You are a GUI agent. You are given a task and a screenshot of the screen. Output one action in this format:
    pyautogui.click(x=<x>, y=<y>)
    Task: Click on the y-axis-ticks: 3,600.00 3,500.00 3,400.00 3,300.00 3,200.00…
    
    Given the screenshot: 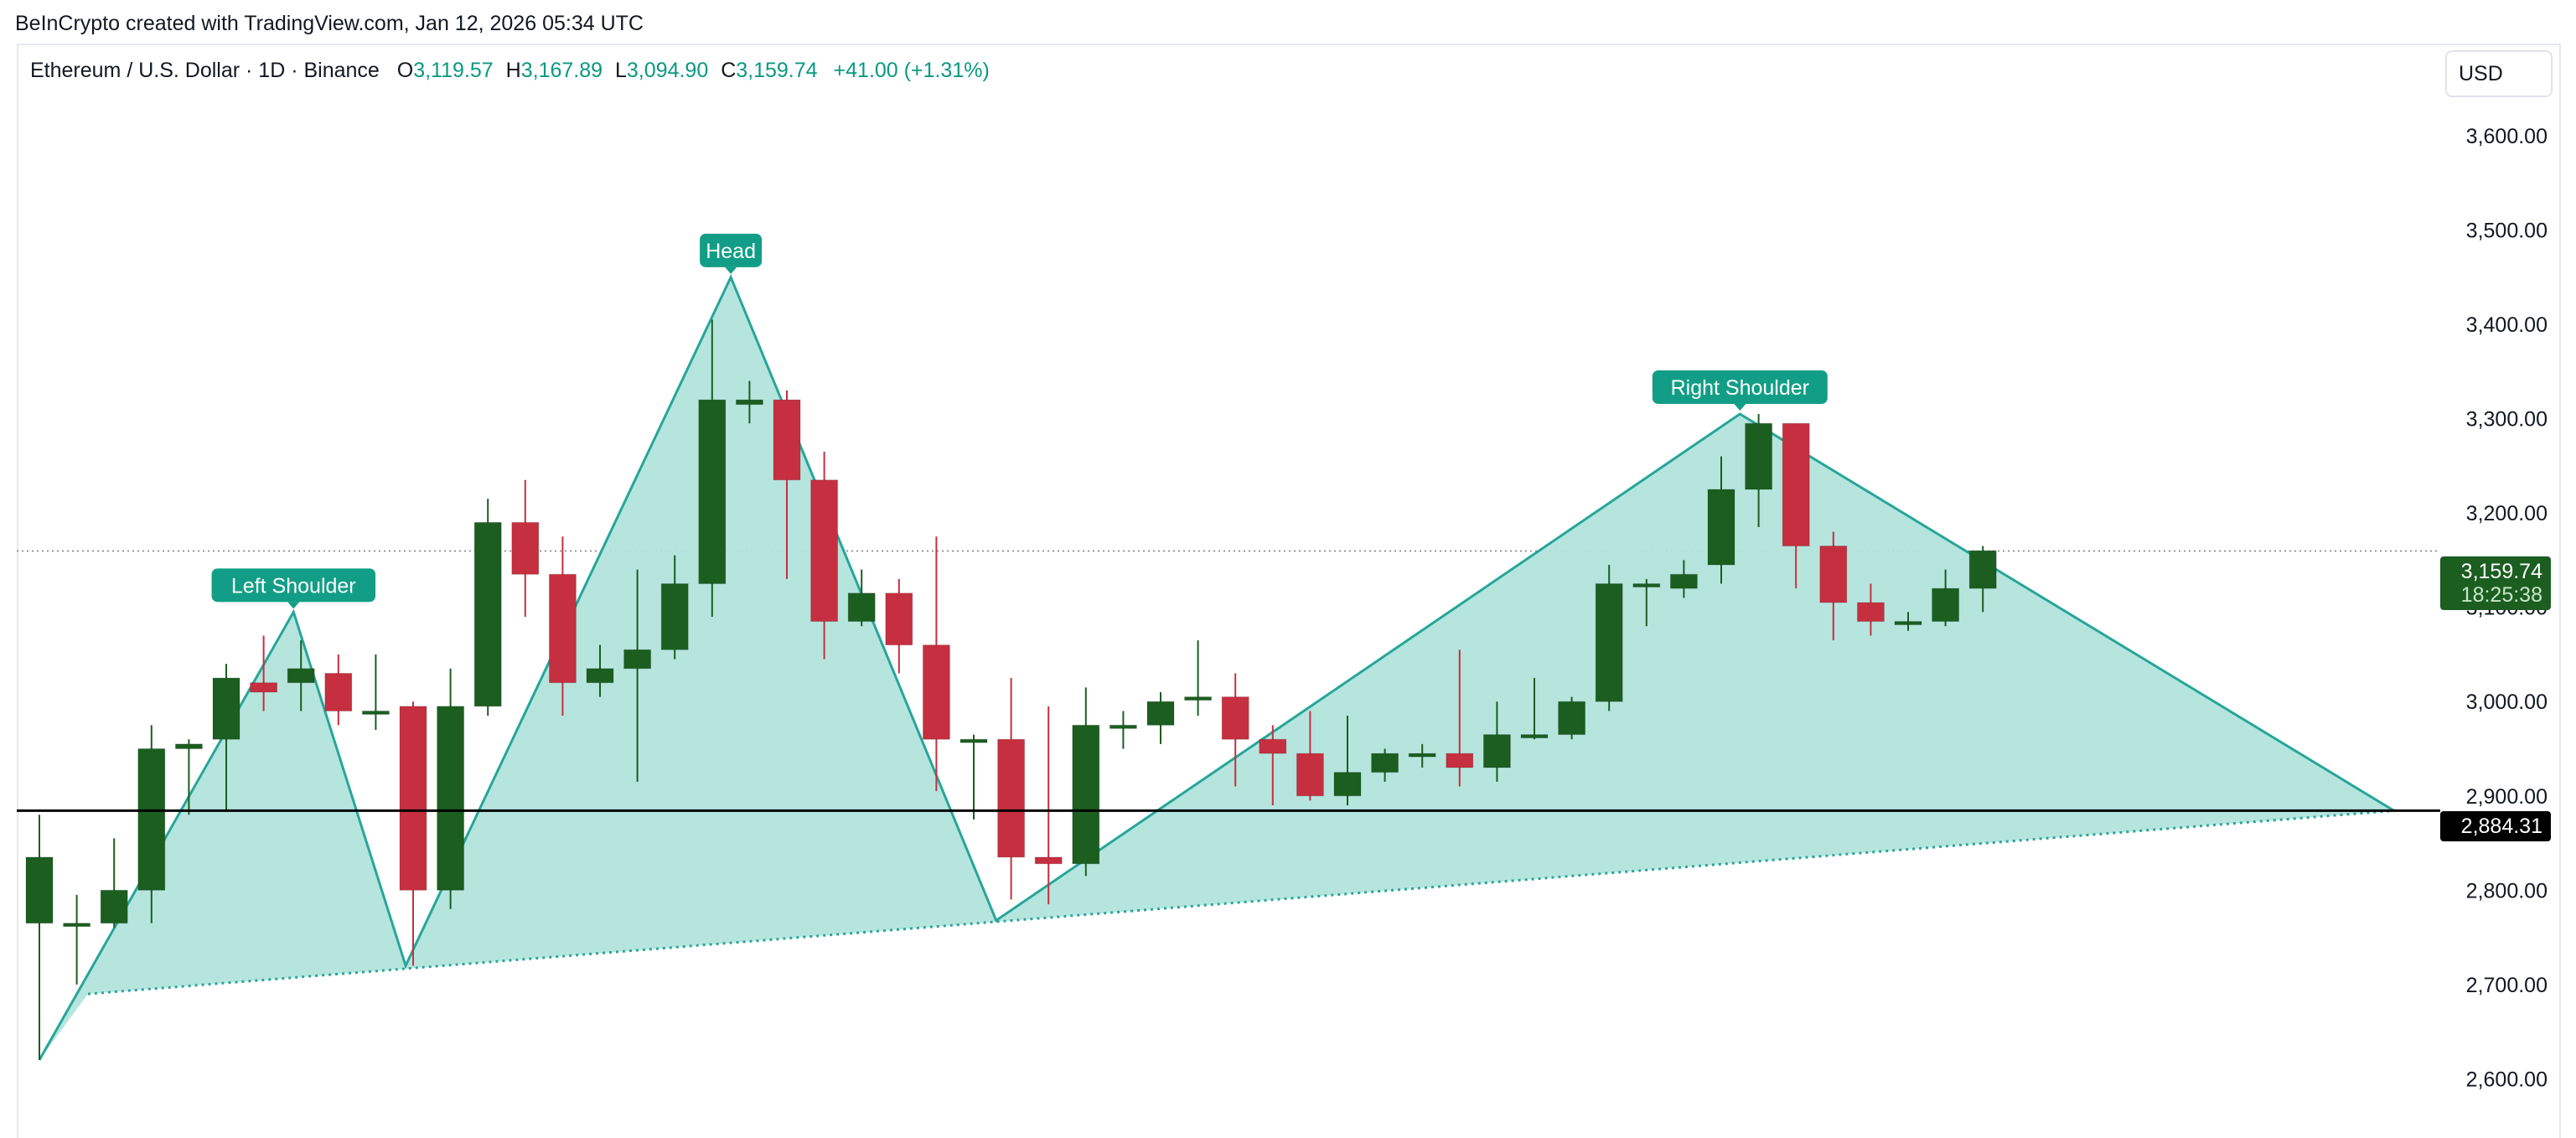 What is the action you would take?
    pyautogui.click(x=2507, y=608)
    